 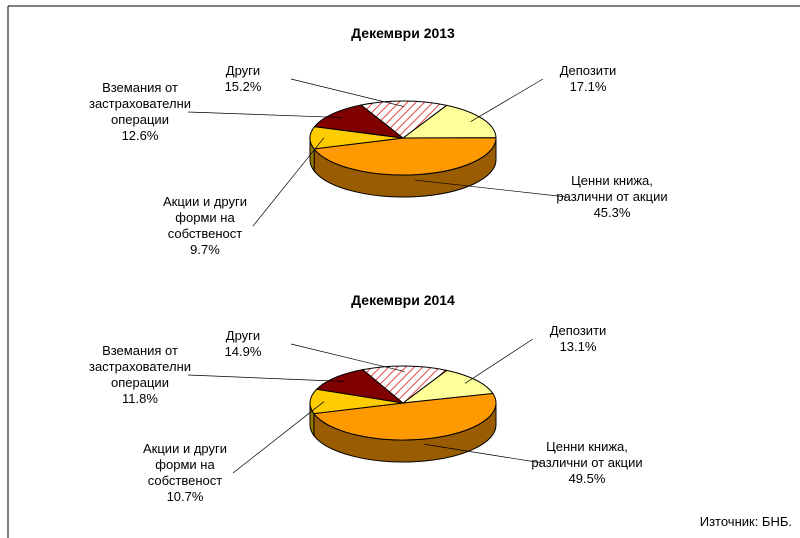 What do you see at coordinates (587, 478) in the screenshot?
I see `slice-value-label: 49.5%` at bounding box center [587, 478].